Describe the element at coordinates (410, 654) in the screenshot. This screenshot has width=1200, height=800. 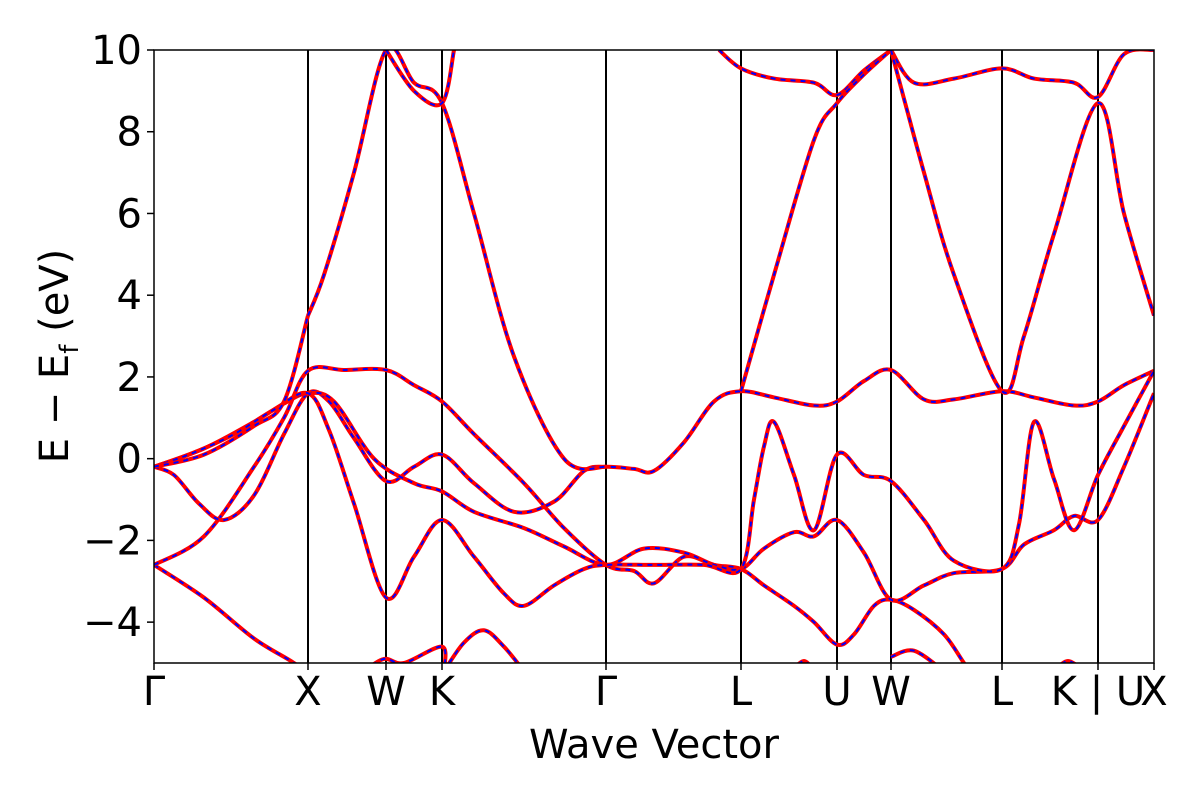
I see `band-14-dashed` at that location.